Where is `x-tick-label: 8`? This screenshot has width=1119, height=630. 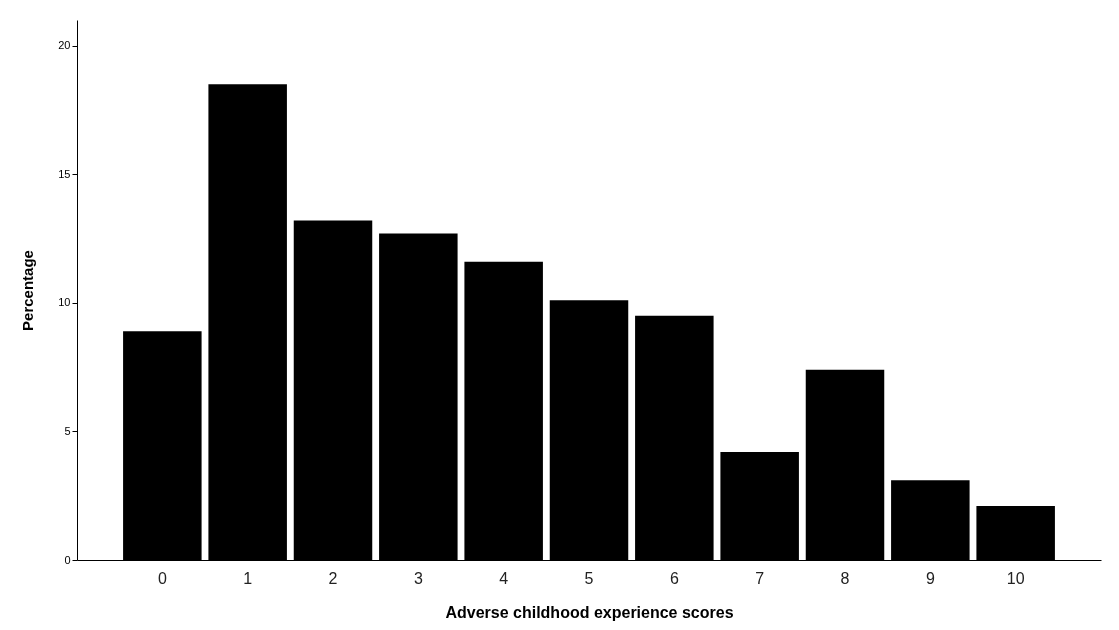
x-tick-label: 8 is located at coordinates (845, 578).